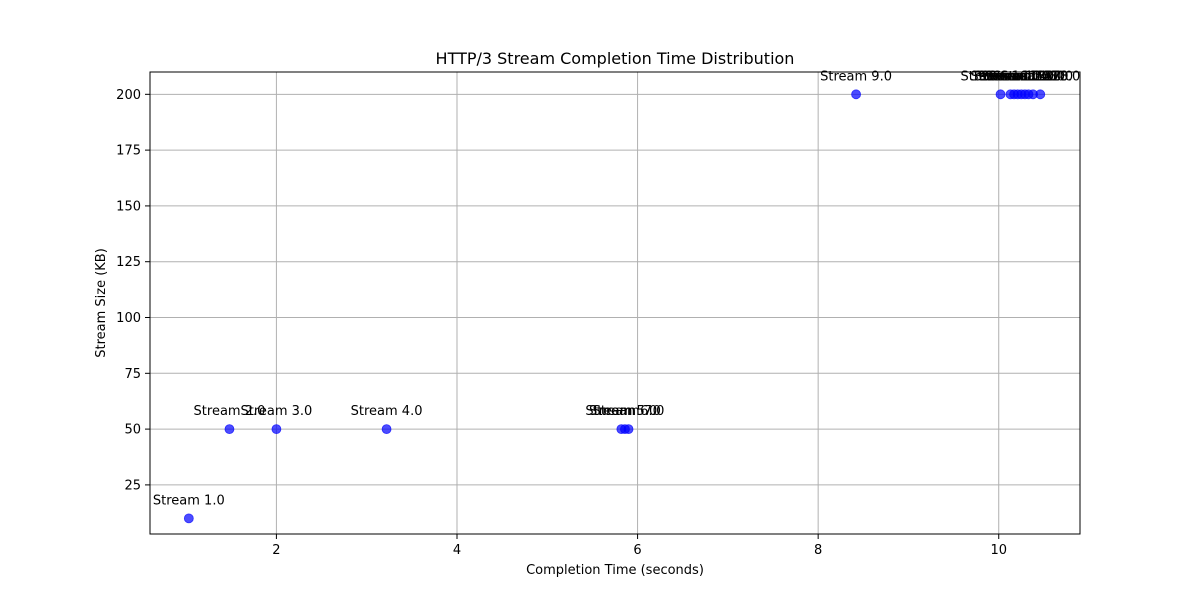 This screenshot has height=600, width=1200. What do you see at coordinates (128, 95) in the screenshot?
I see `y-tick-label: 200` at bounding box center [128, 95].